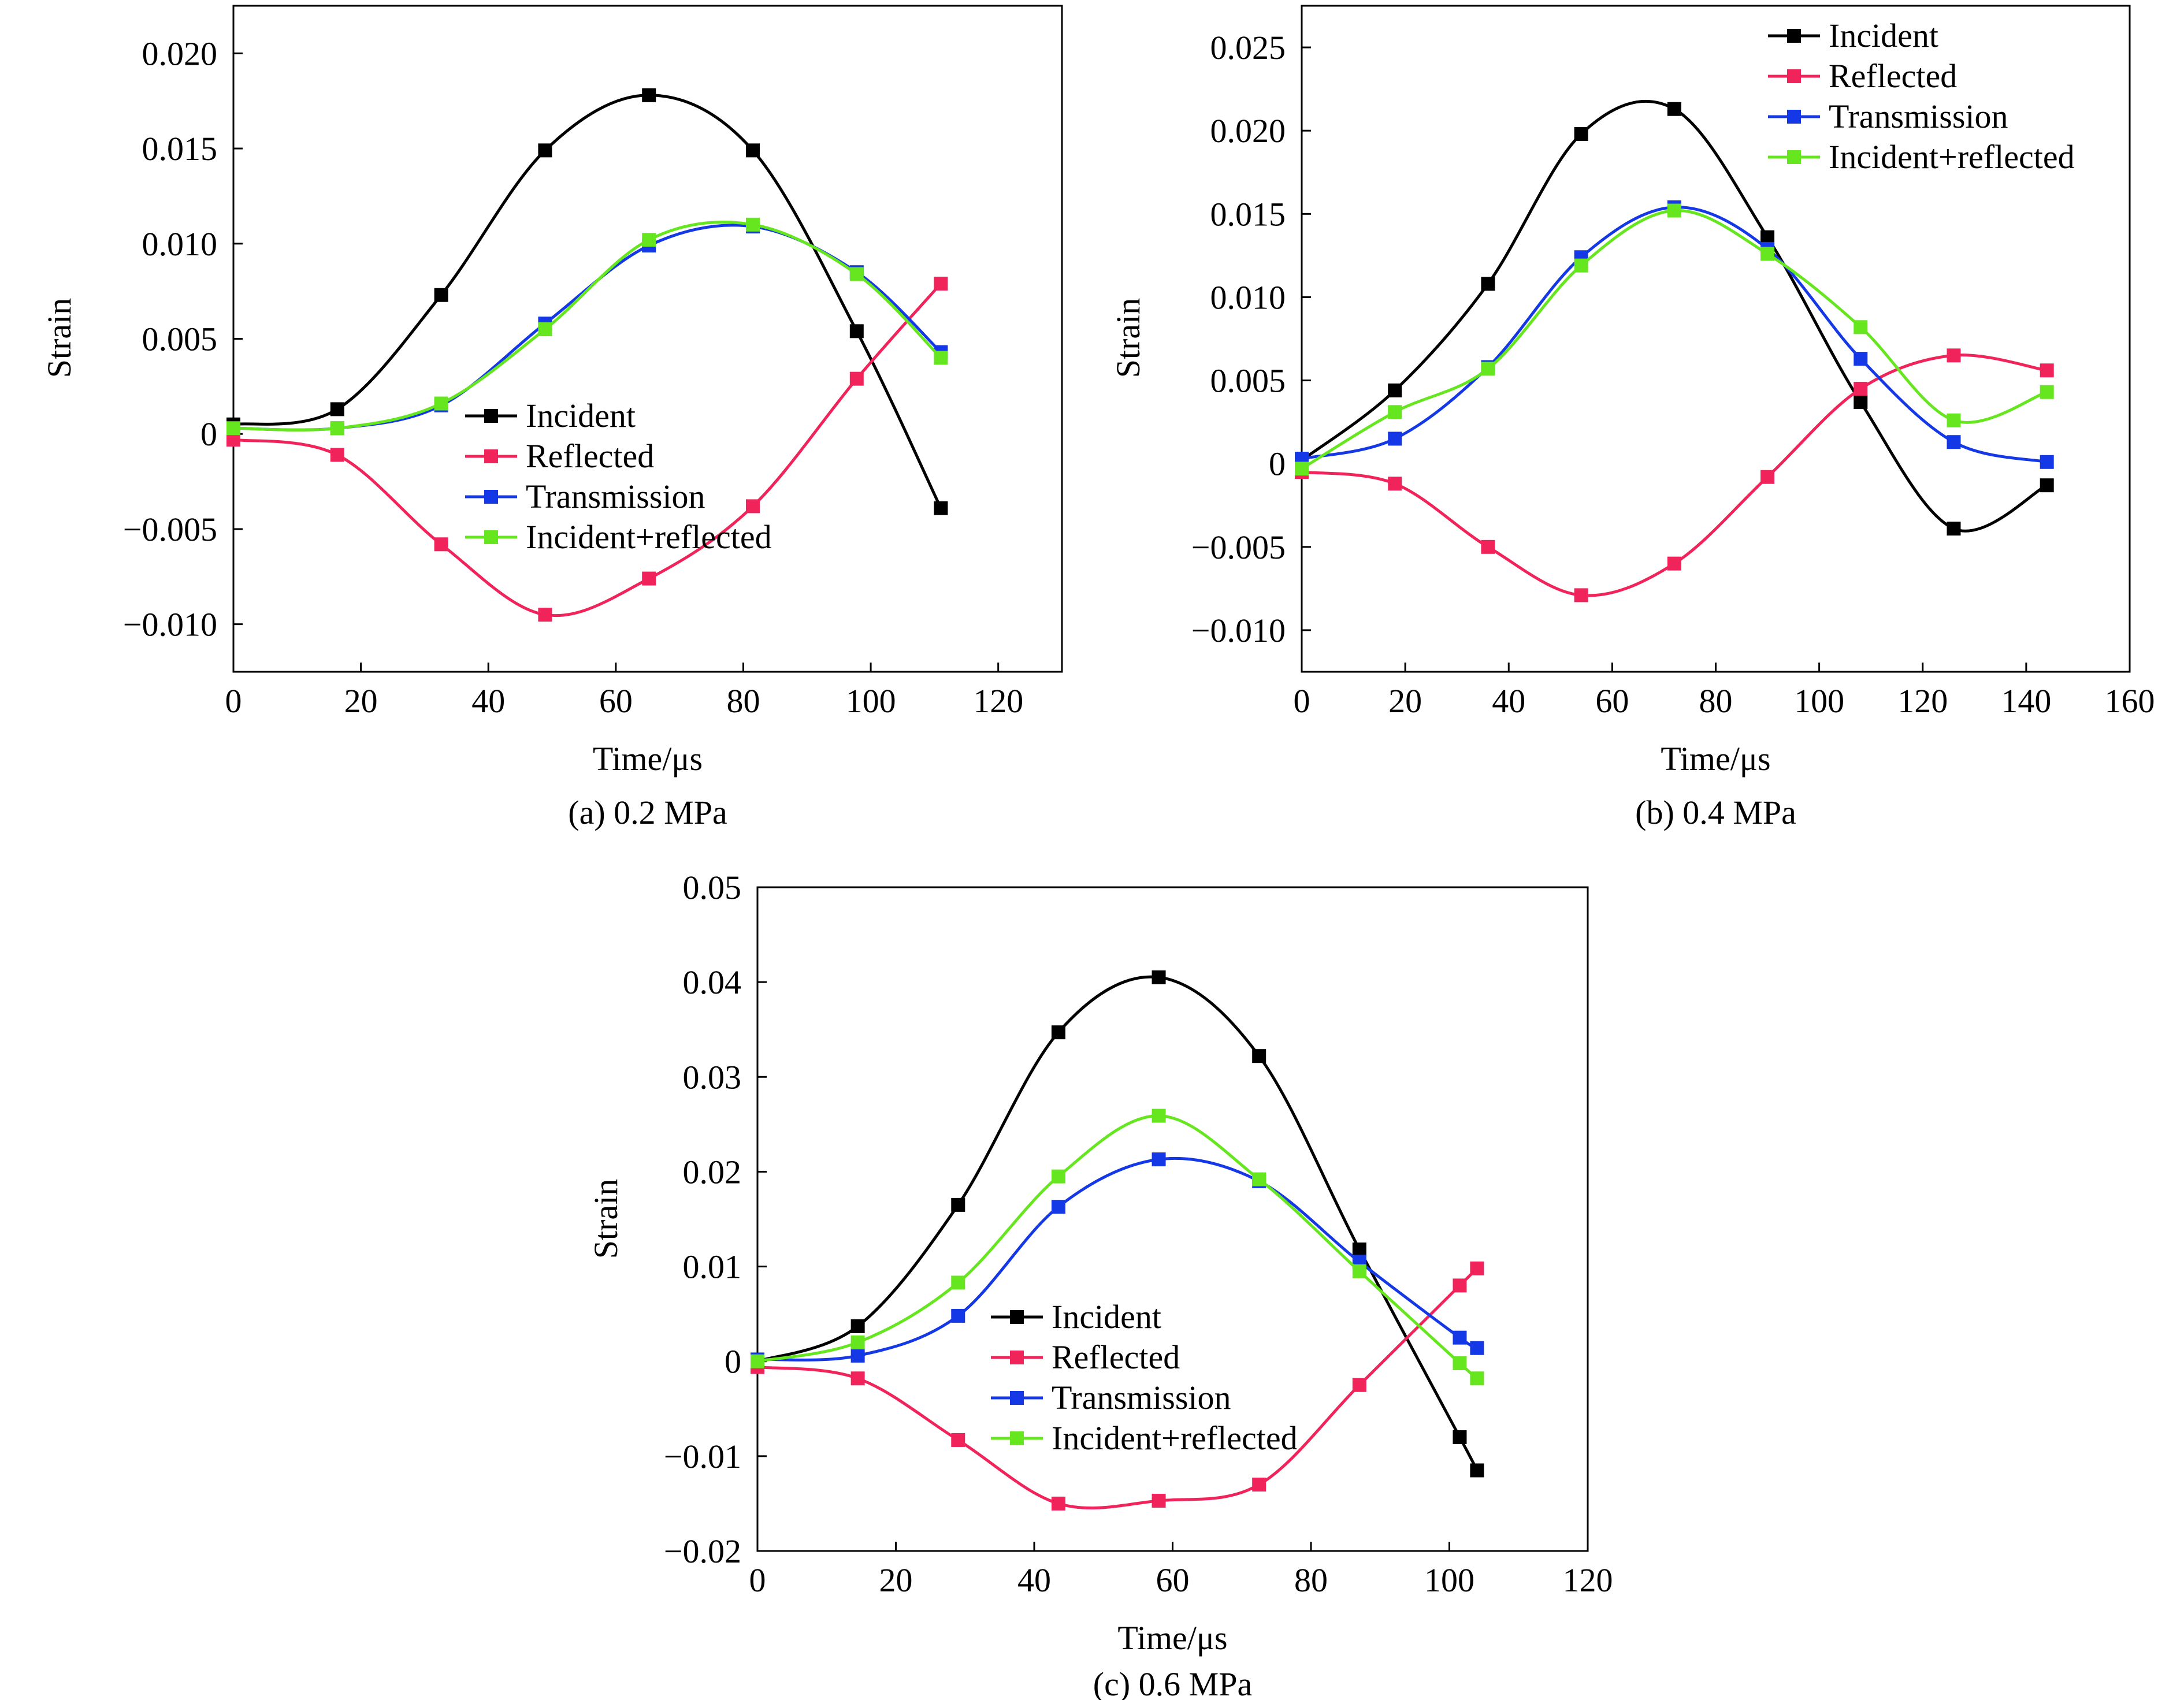  Describe the element at coordinates (1883, 36) in the screenshot. I see `legend-label: Incident` at that location.